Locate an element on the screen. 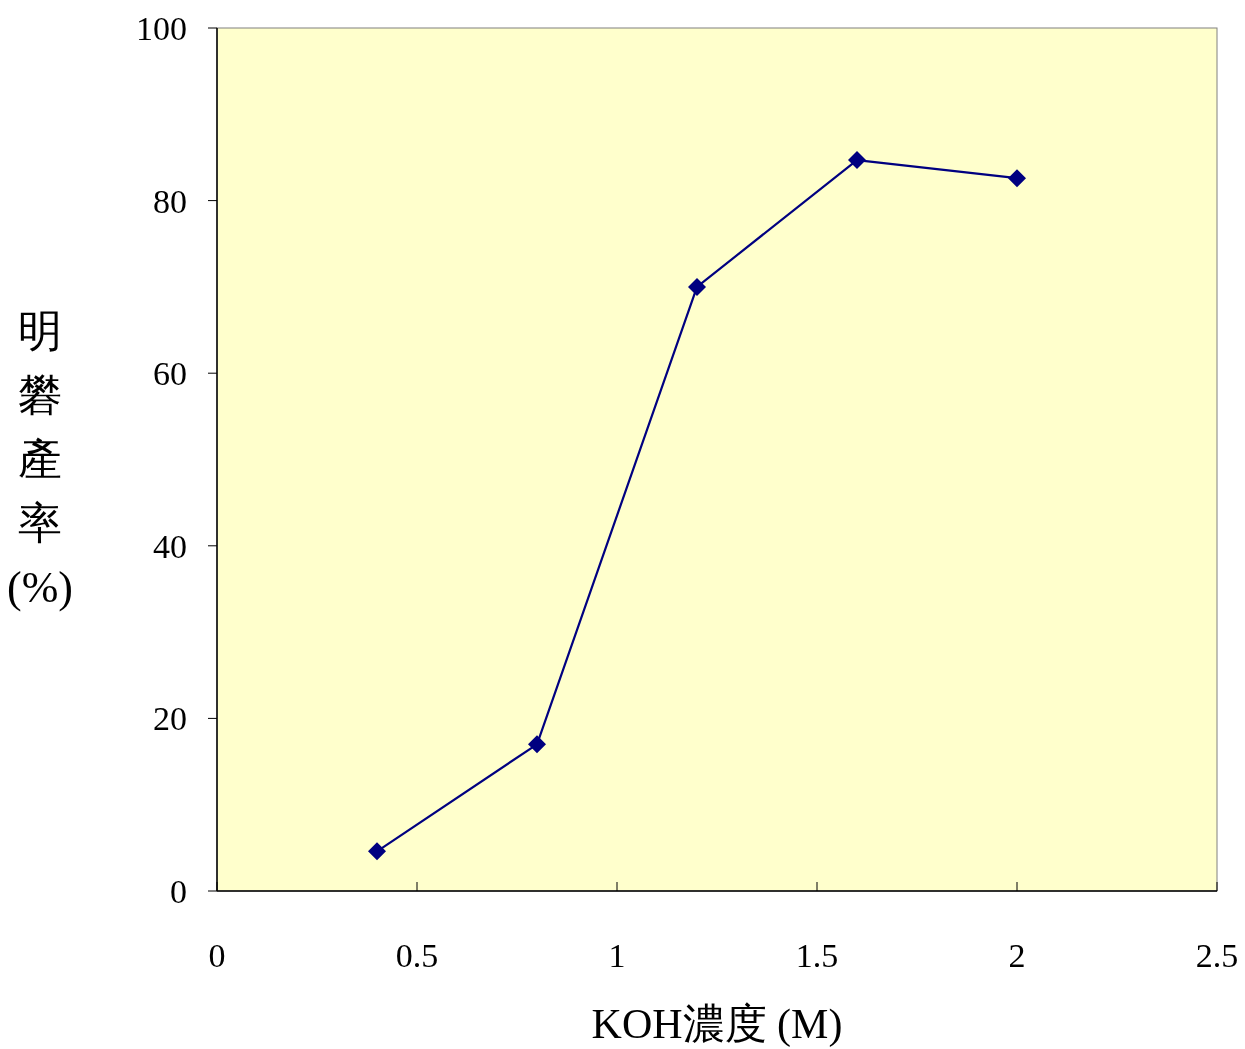  x-tick-label: 1.5 is located at coordinates (817, 955).